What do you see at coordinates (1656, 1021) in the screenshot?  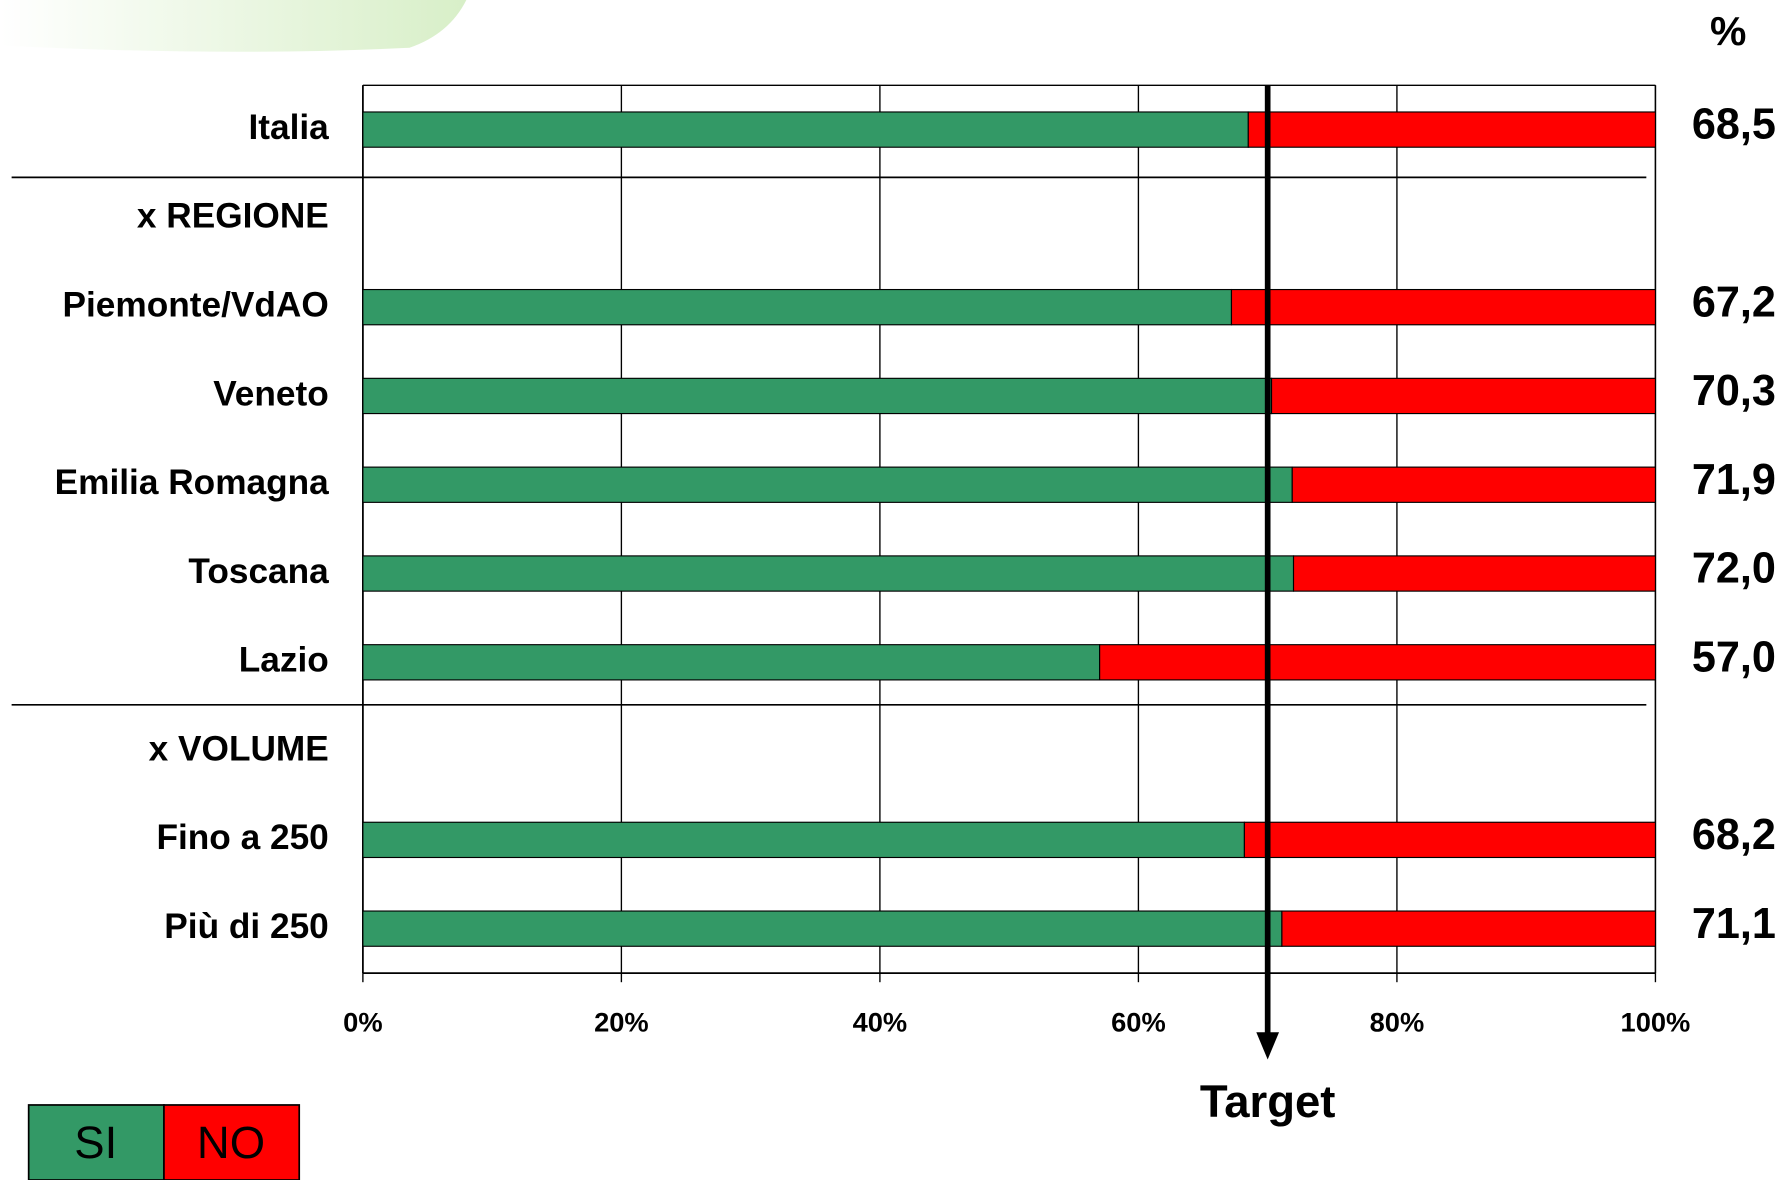 I see `x-tick-label: 100%` at bounding box center [1656, 1021].